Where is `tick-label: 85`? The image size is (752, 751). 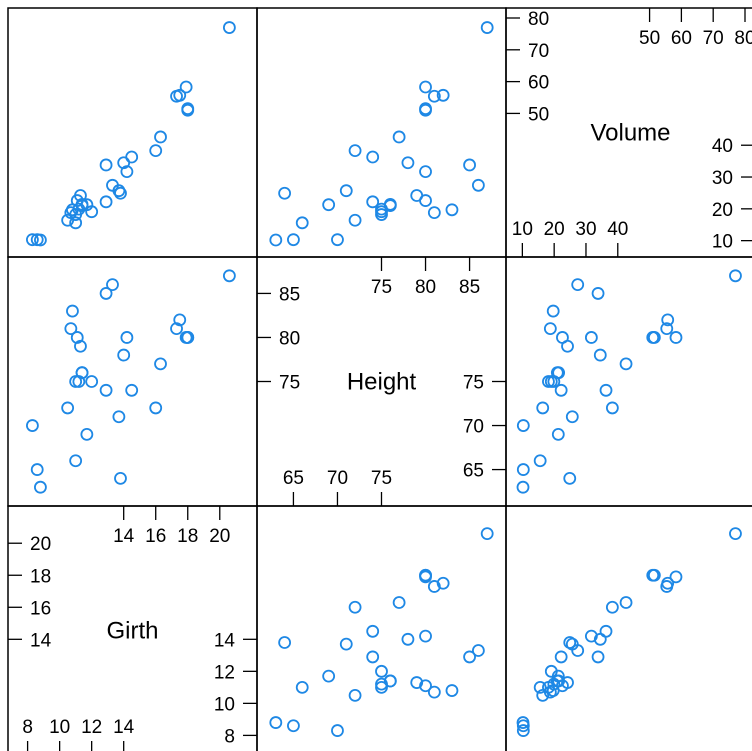
tick-label: 85 is located at coordinates (289, 294).